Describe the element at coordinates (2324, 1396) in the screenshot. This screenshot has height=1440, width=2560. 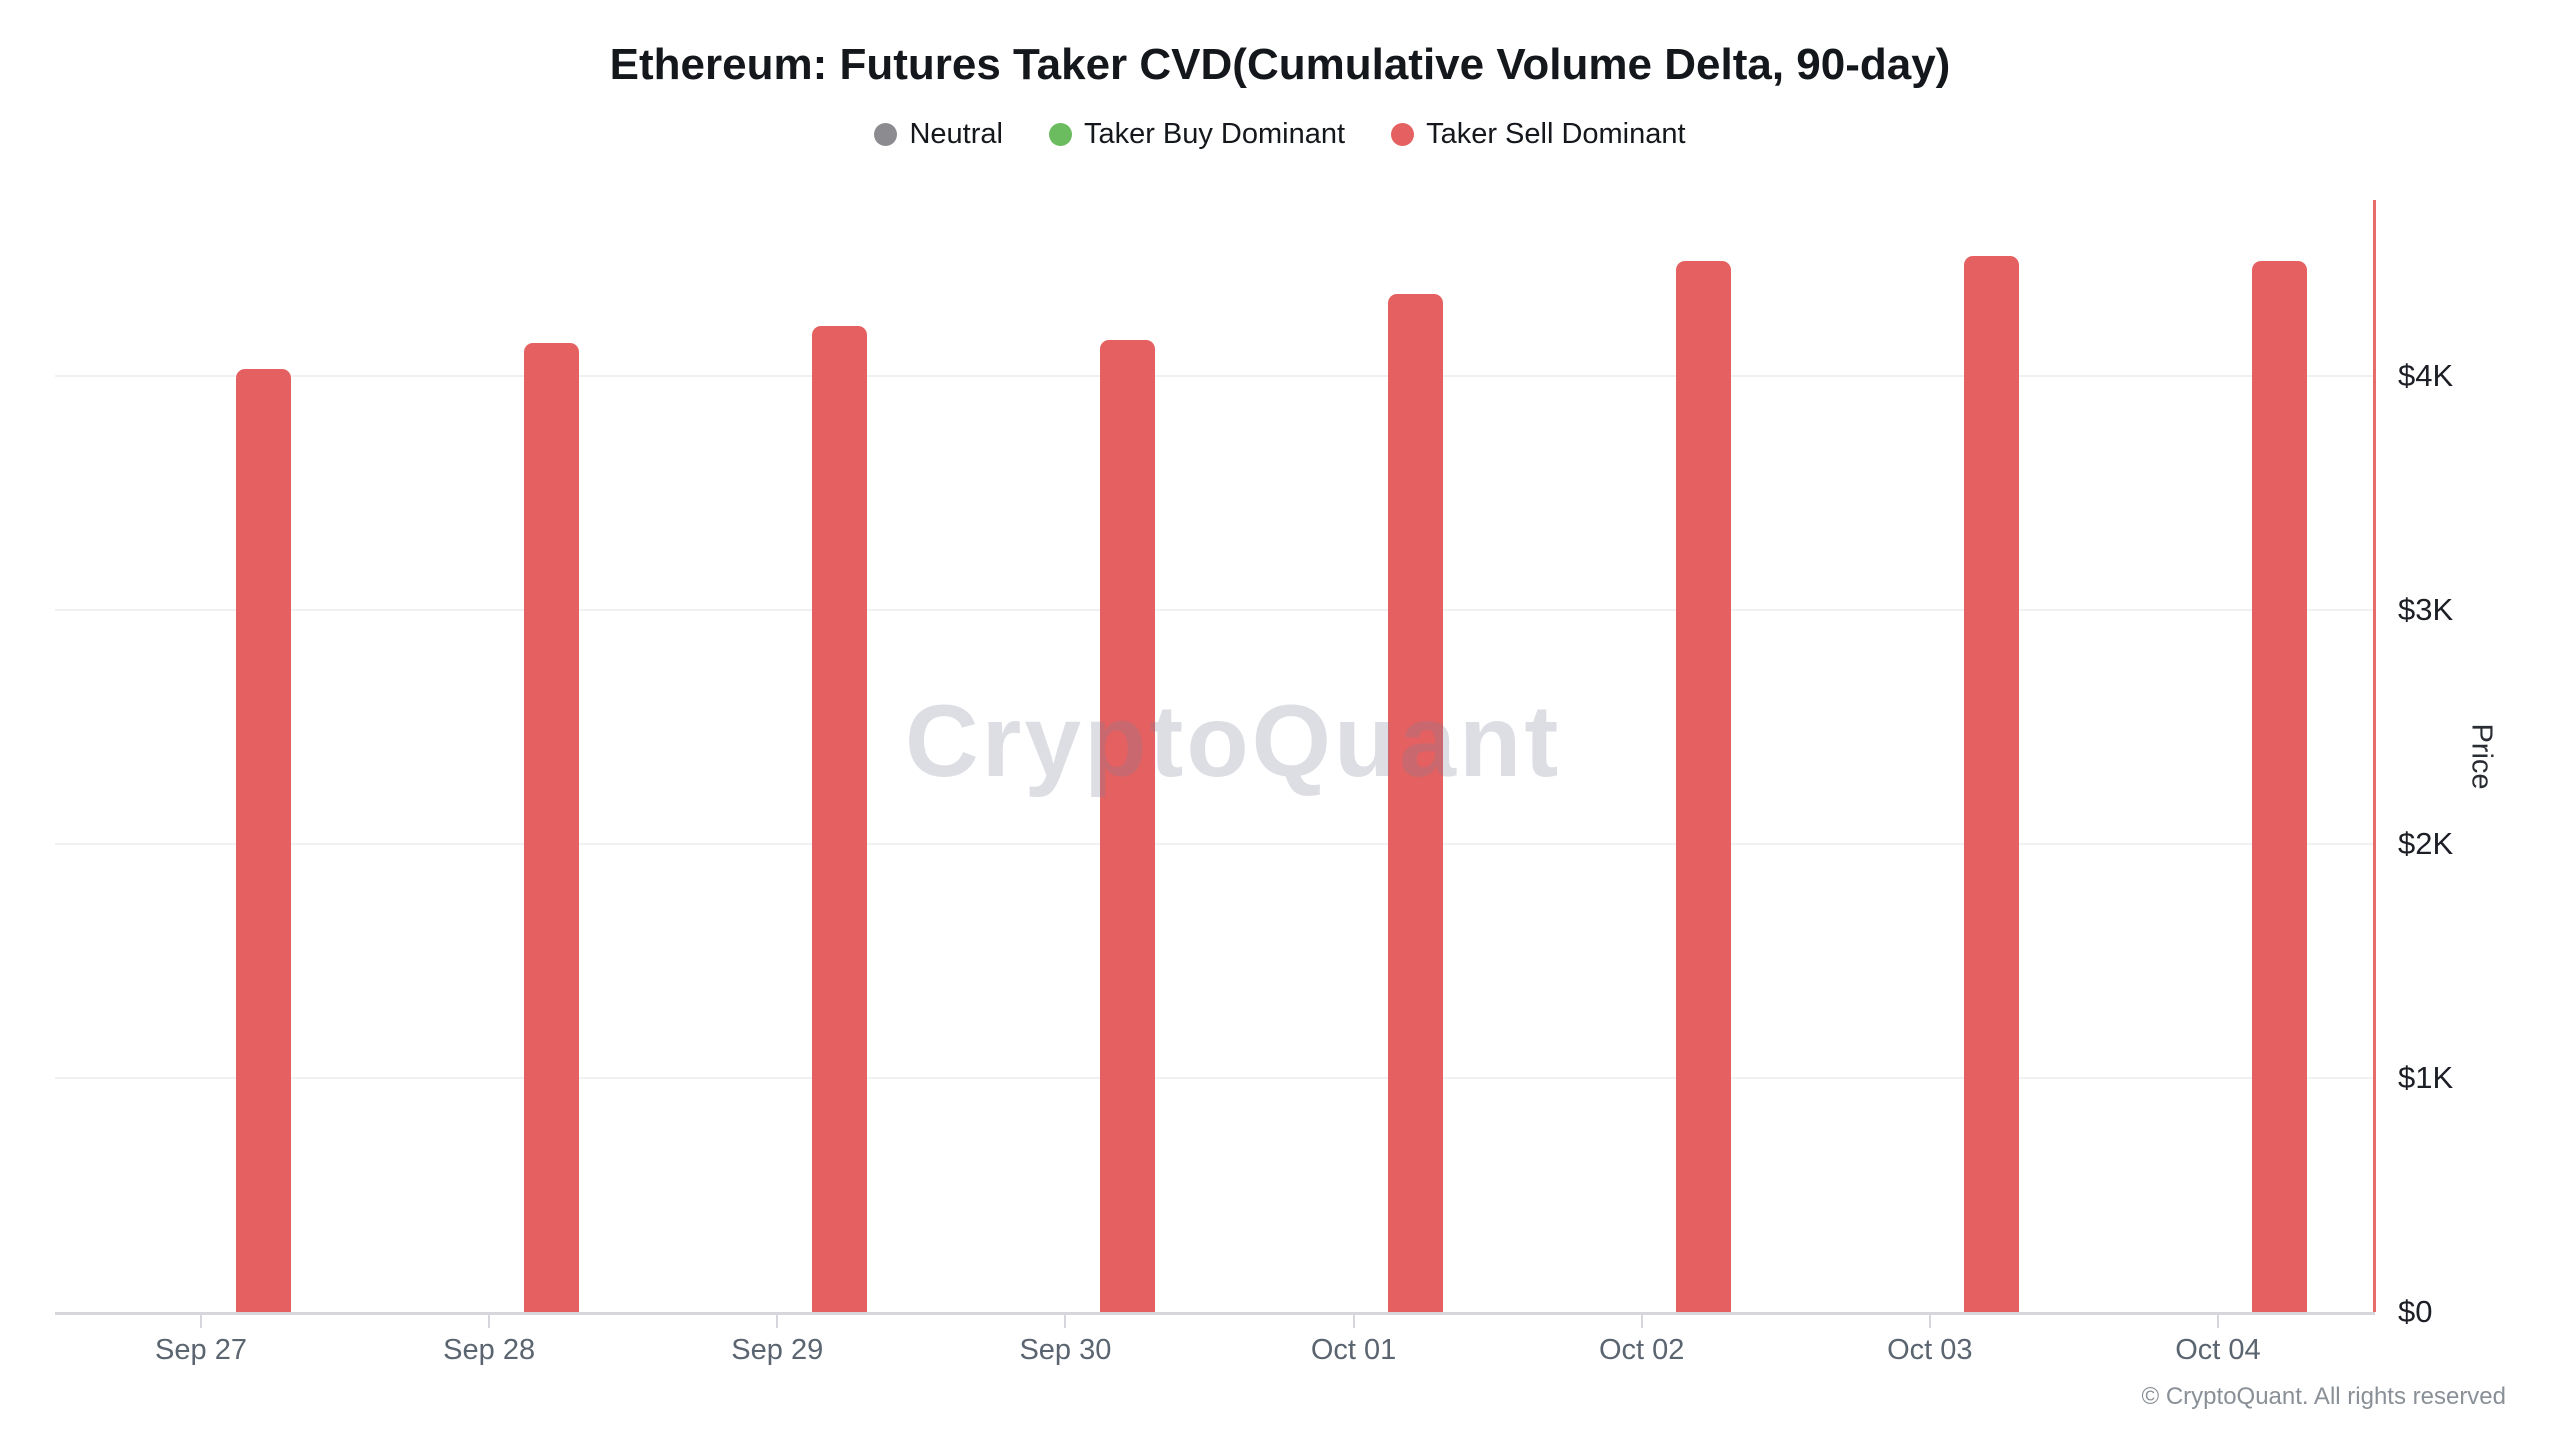
I see `copyright-notice: © CryptoQuant. All rights reserved` at that location.